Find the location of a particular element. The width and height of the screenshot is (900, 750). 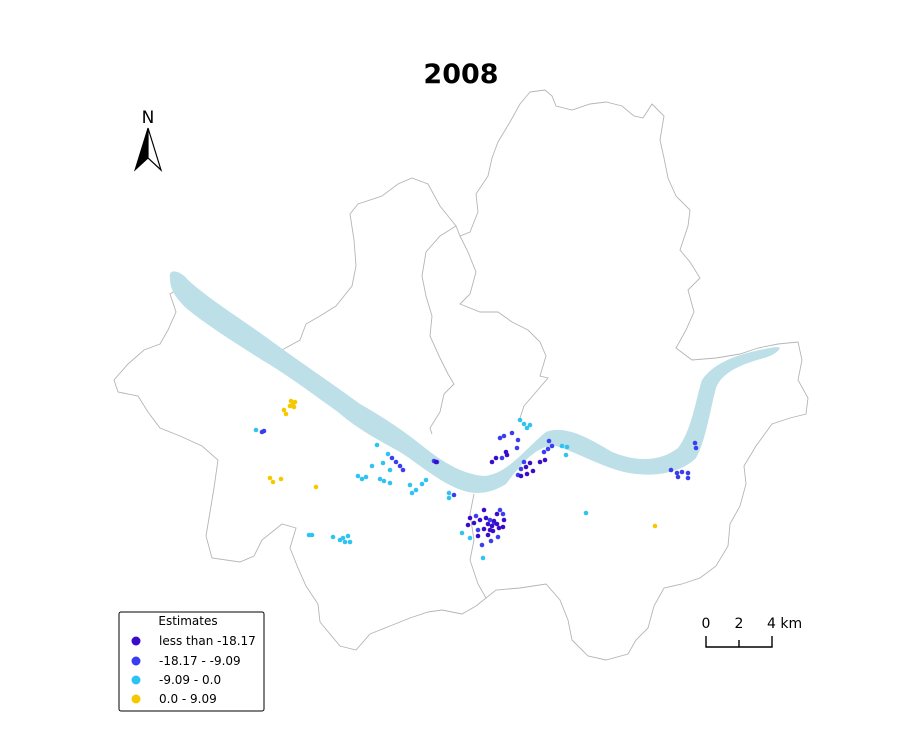

legend-box is located at coordinates (191, 661).